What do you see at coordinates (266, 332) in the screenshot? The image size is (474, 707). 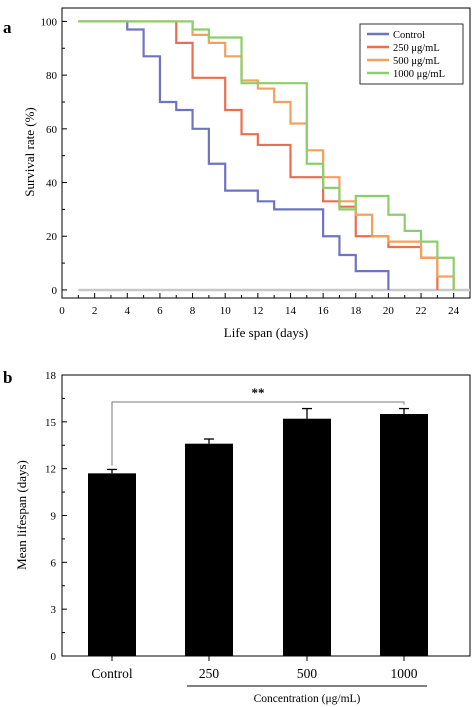 I see `x-axis-title-a: Life span (days)` at bounding box center [266, 332].